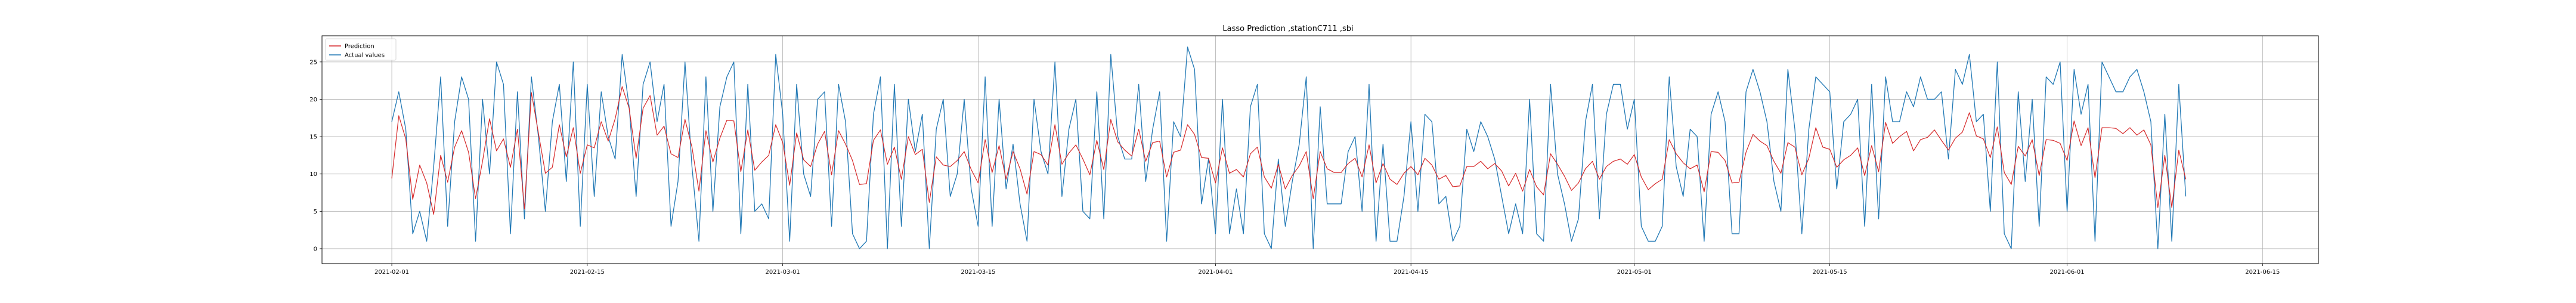  Describe the element at coordinates (313, 138) in the screenshot. I see `y-tick-label: 15` at that location.